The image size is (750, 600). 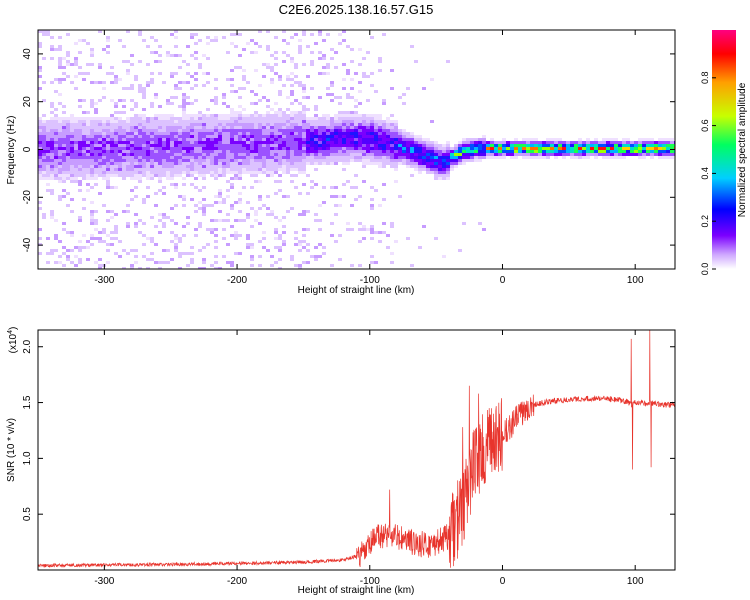 What do you see at coordinates (27, 346) in the screenshot?
I see `snr-y-tick-label: 2.0` at bounding box center [27, 346].